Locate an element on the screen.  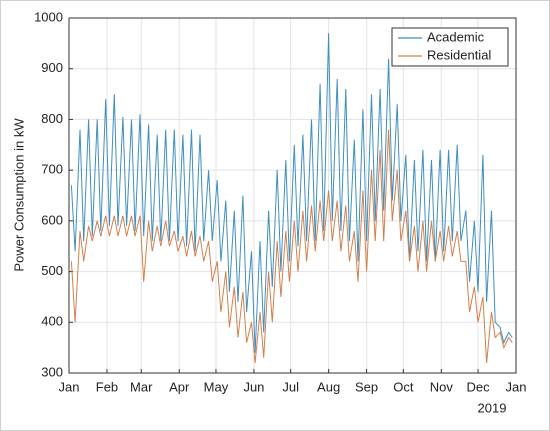
x-tick-label: May is located at coordinates (216, 386).